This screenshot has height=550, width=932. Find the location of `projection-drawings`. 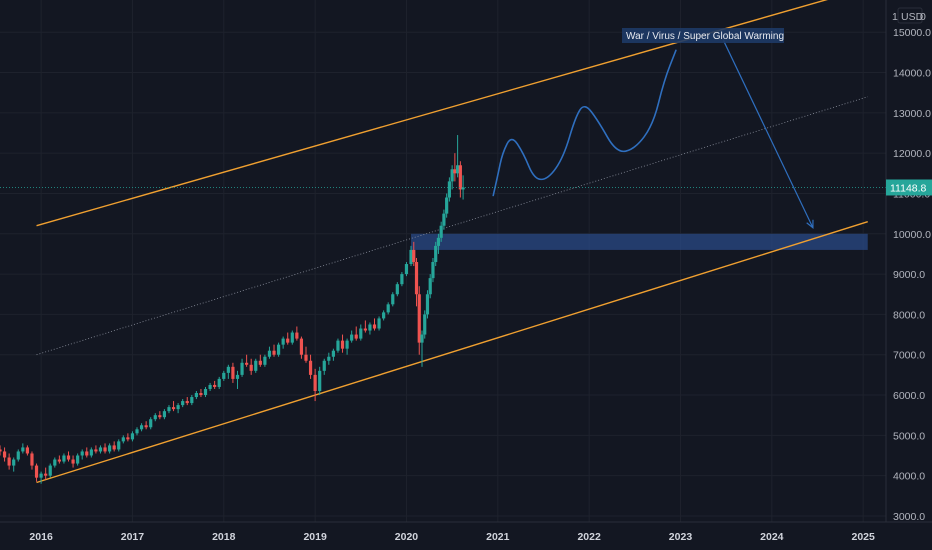

projection-drawings is located at coordinates (653, 134).